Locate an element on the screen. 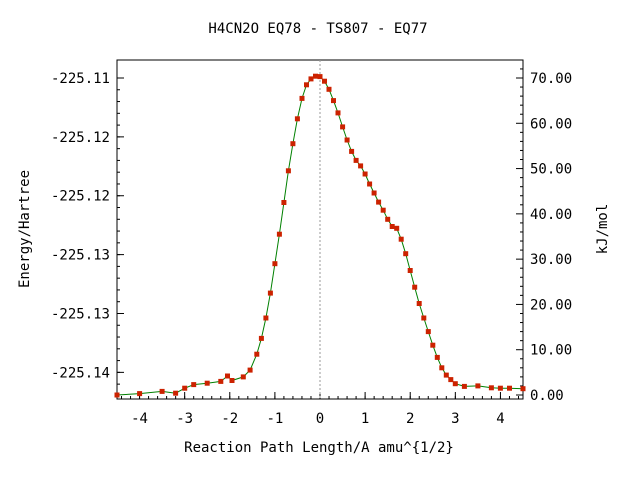 Image resolution: width=640 pixels, height=480 pixels. x-tick-label: -2 is located at coordinates (229, 419).